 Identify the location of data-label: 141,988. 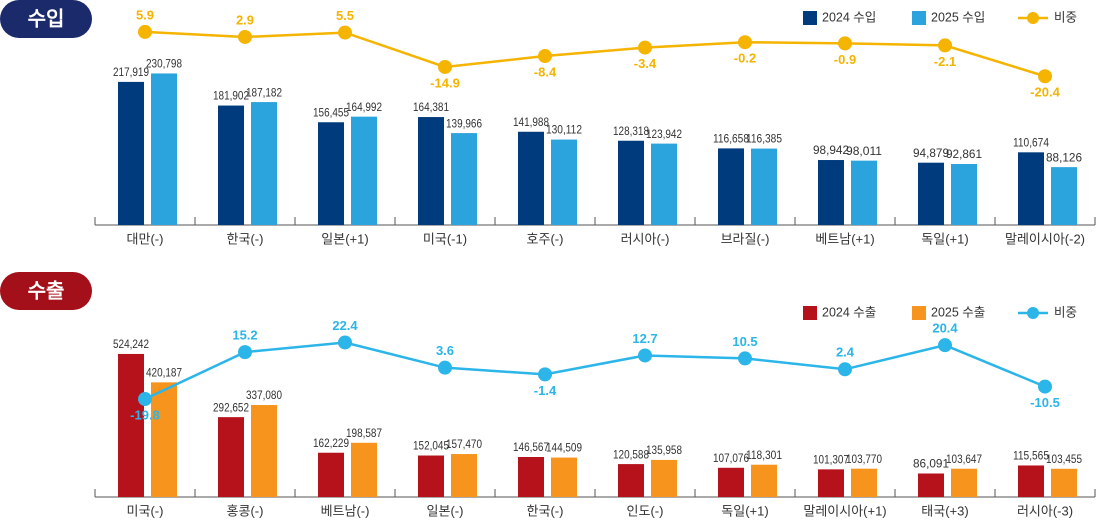
(531, 122).